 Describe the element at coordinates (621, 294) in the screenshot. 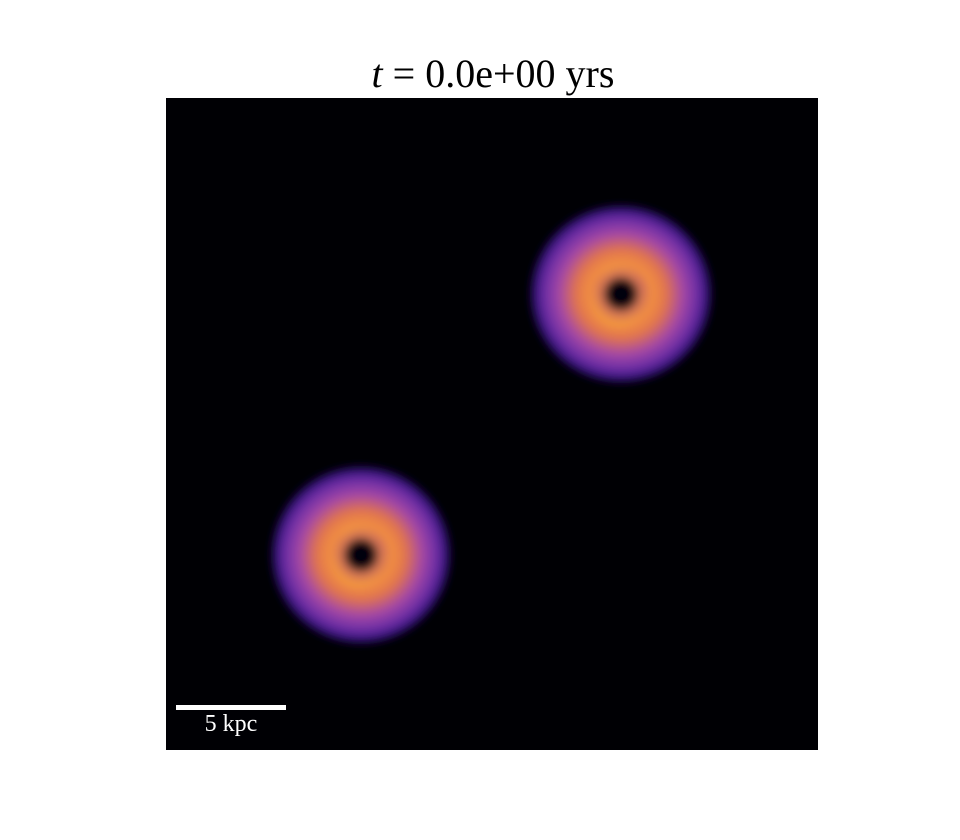

I see `galaxy-upper-right` at that location.